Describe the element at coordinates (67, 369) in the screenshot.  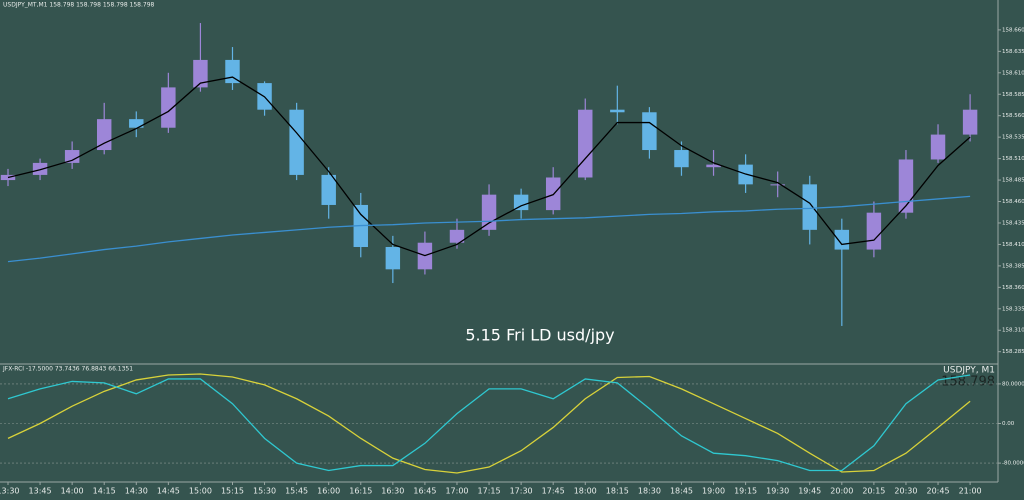
I see `indicator-title: JFX-RCI -17.5000 73.7436 76.8843 66.1351` at that location.